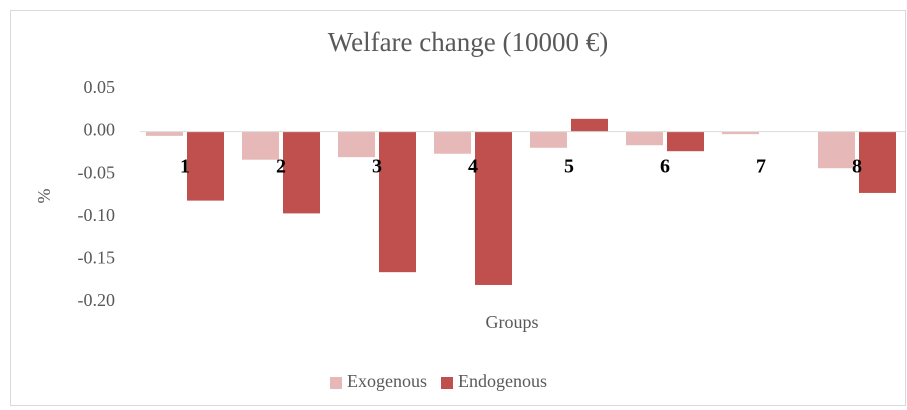  I want to click on y-tick-label: -0.20, so click(97, 300).